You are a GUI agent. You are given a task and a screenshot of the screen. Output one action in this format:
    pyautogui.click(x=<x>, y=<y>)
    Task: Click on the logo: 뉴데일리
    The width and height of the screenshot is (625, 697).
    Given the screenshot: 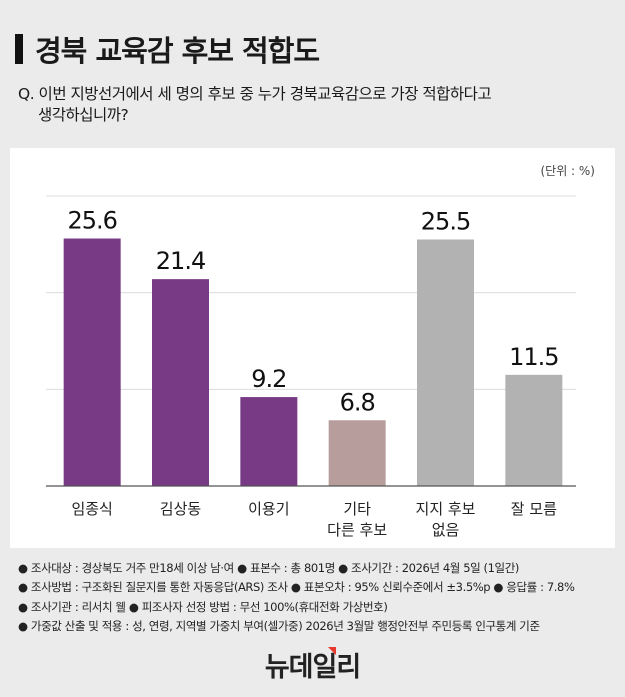 What is the action you would take?
    pyautogui.click(x=312, y=664)
    